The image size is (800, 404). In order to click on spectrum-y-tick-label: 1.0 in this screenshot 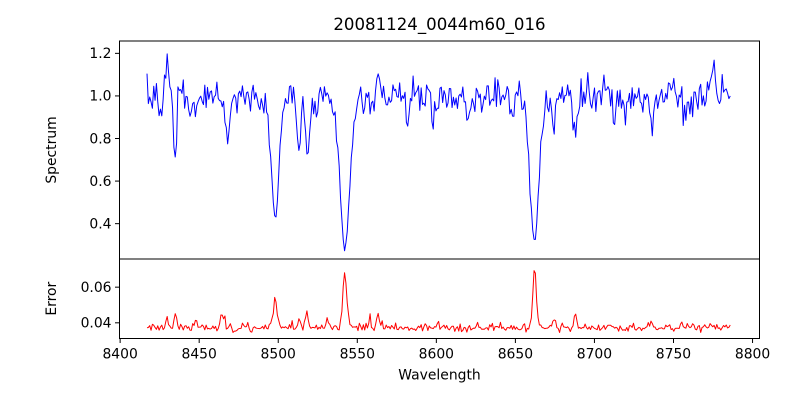, I will do `click(100, 97)`.